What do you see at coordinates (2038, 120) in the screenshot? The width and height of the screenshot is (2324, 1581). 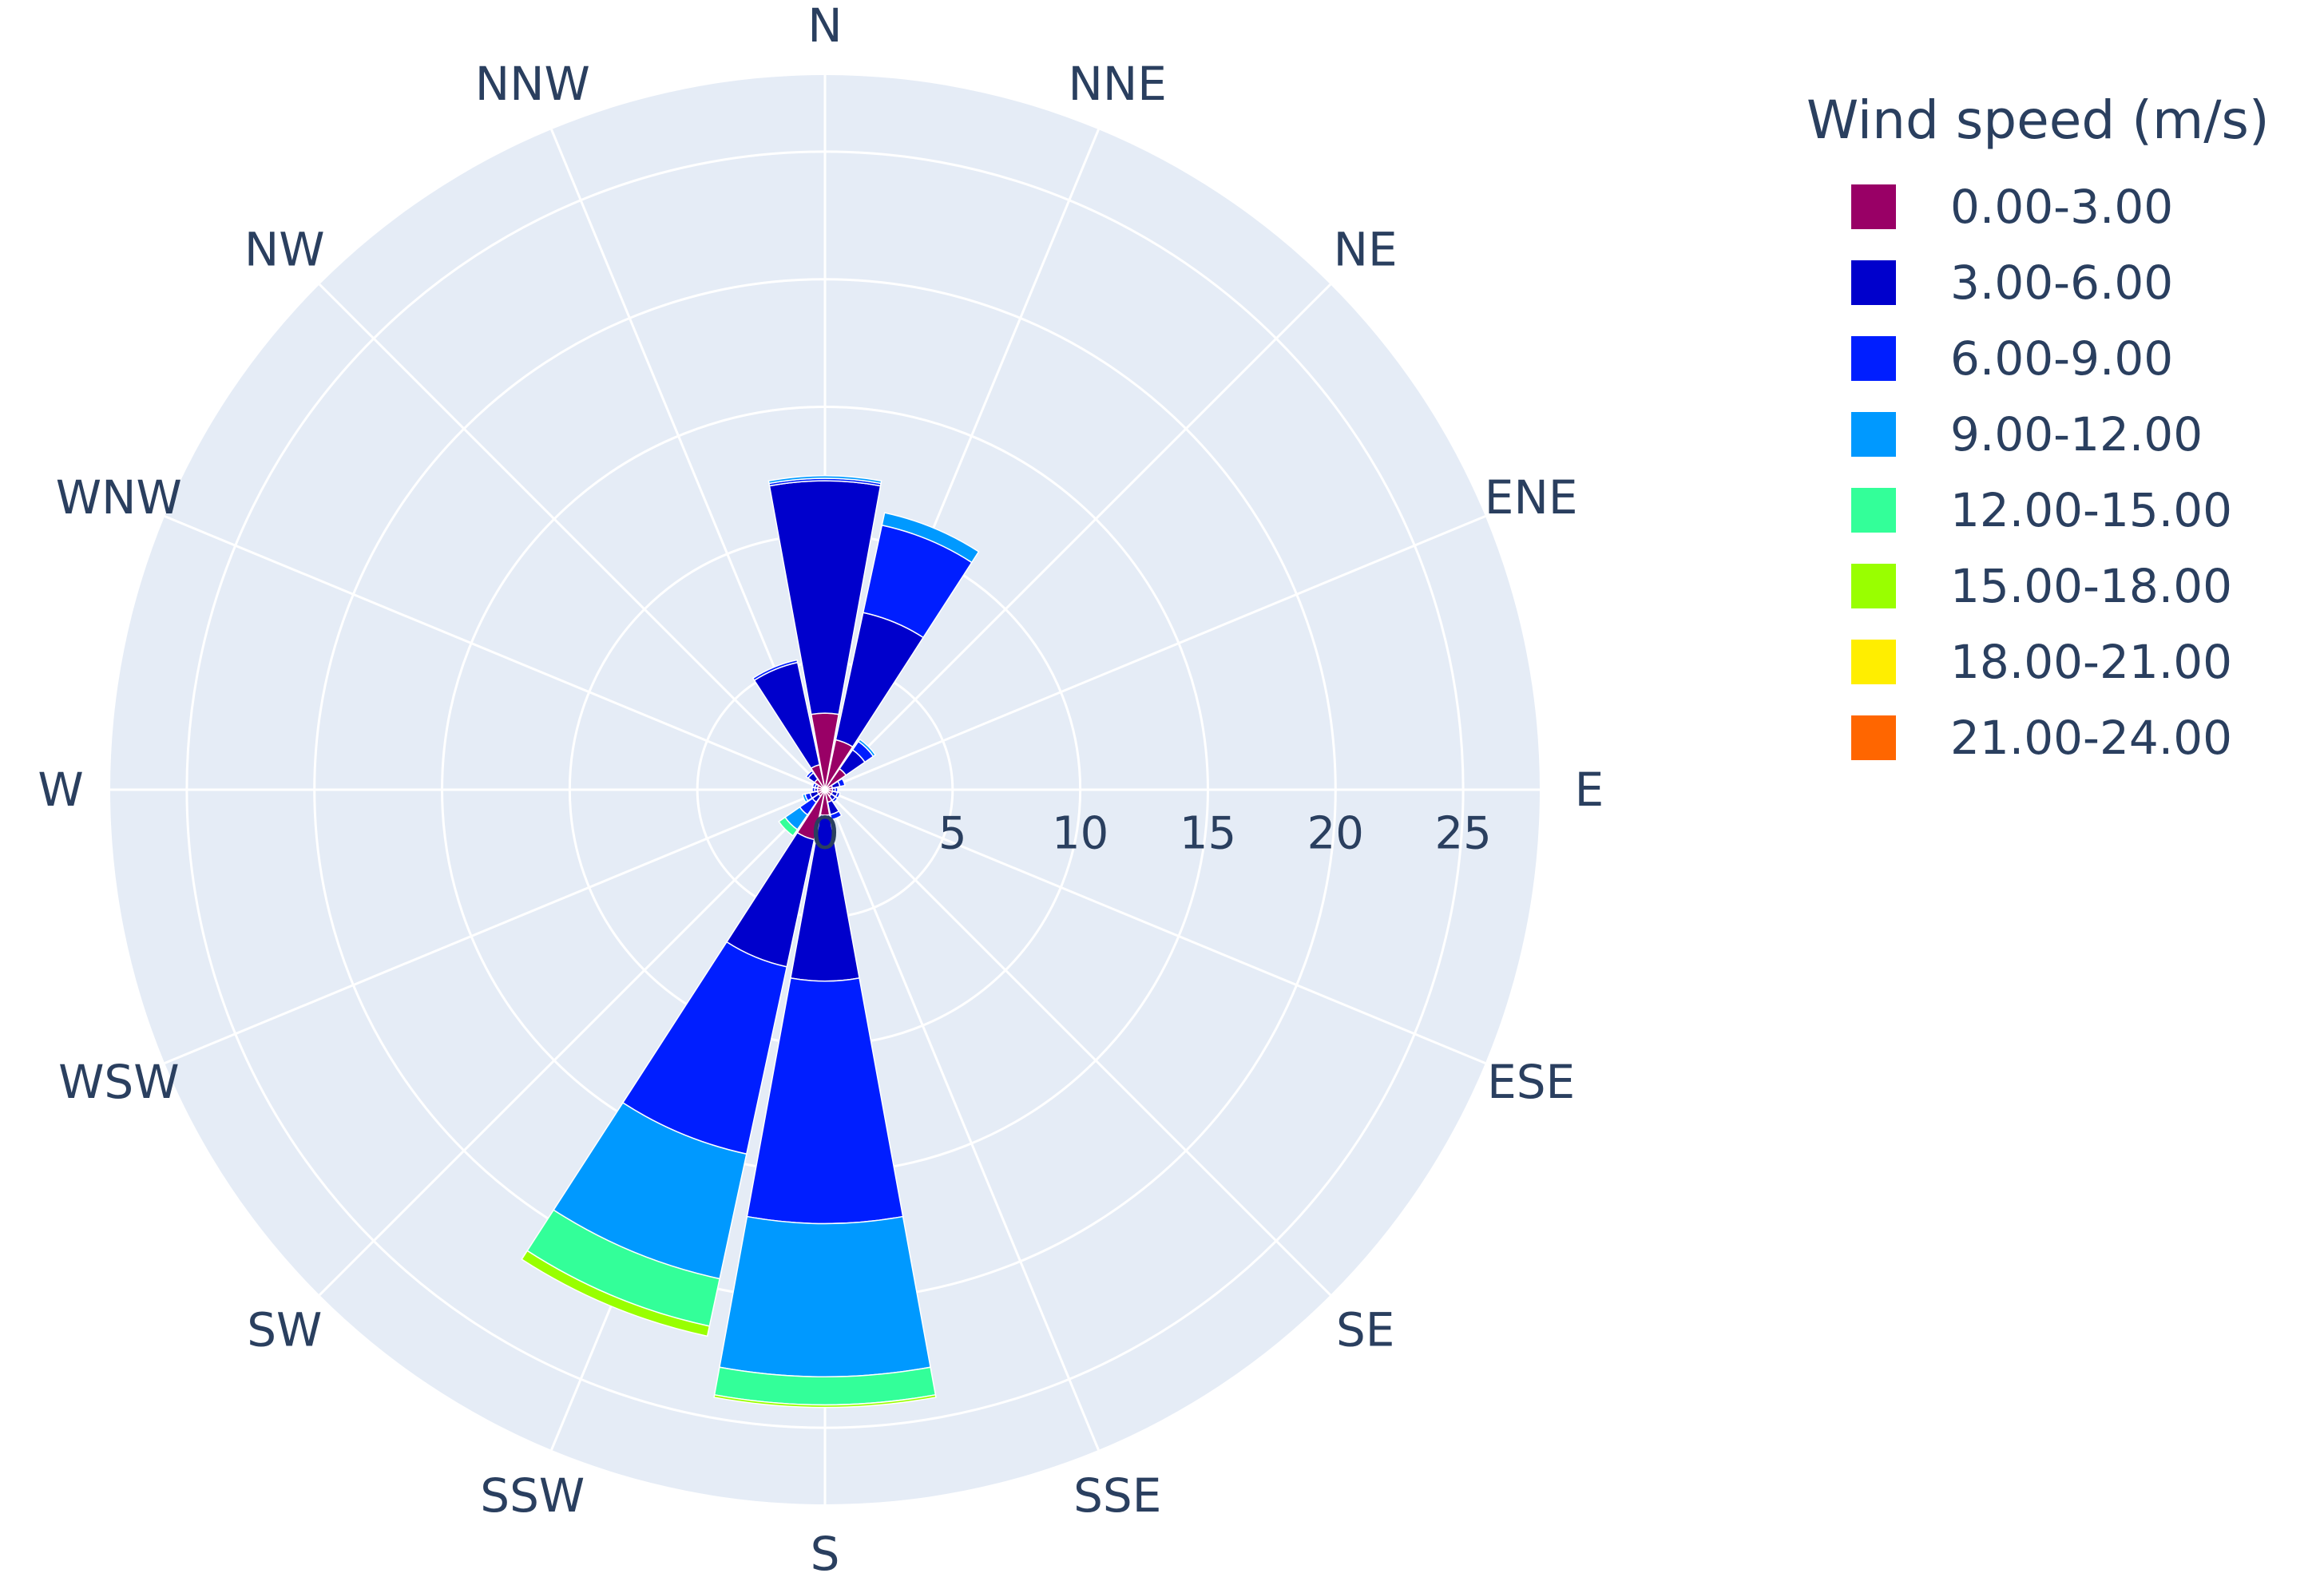 I see `legend-title: Wind speed (m/s)` at bounding box center [2038, 120].